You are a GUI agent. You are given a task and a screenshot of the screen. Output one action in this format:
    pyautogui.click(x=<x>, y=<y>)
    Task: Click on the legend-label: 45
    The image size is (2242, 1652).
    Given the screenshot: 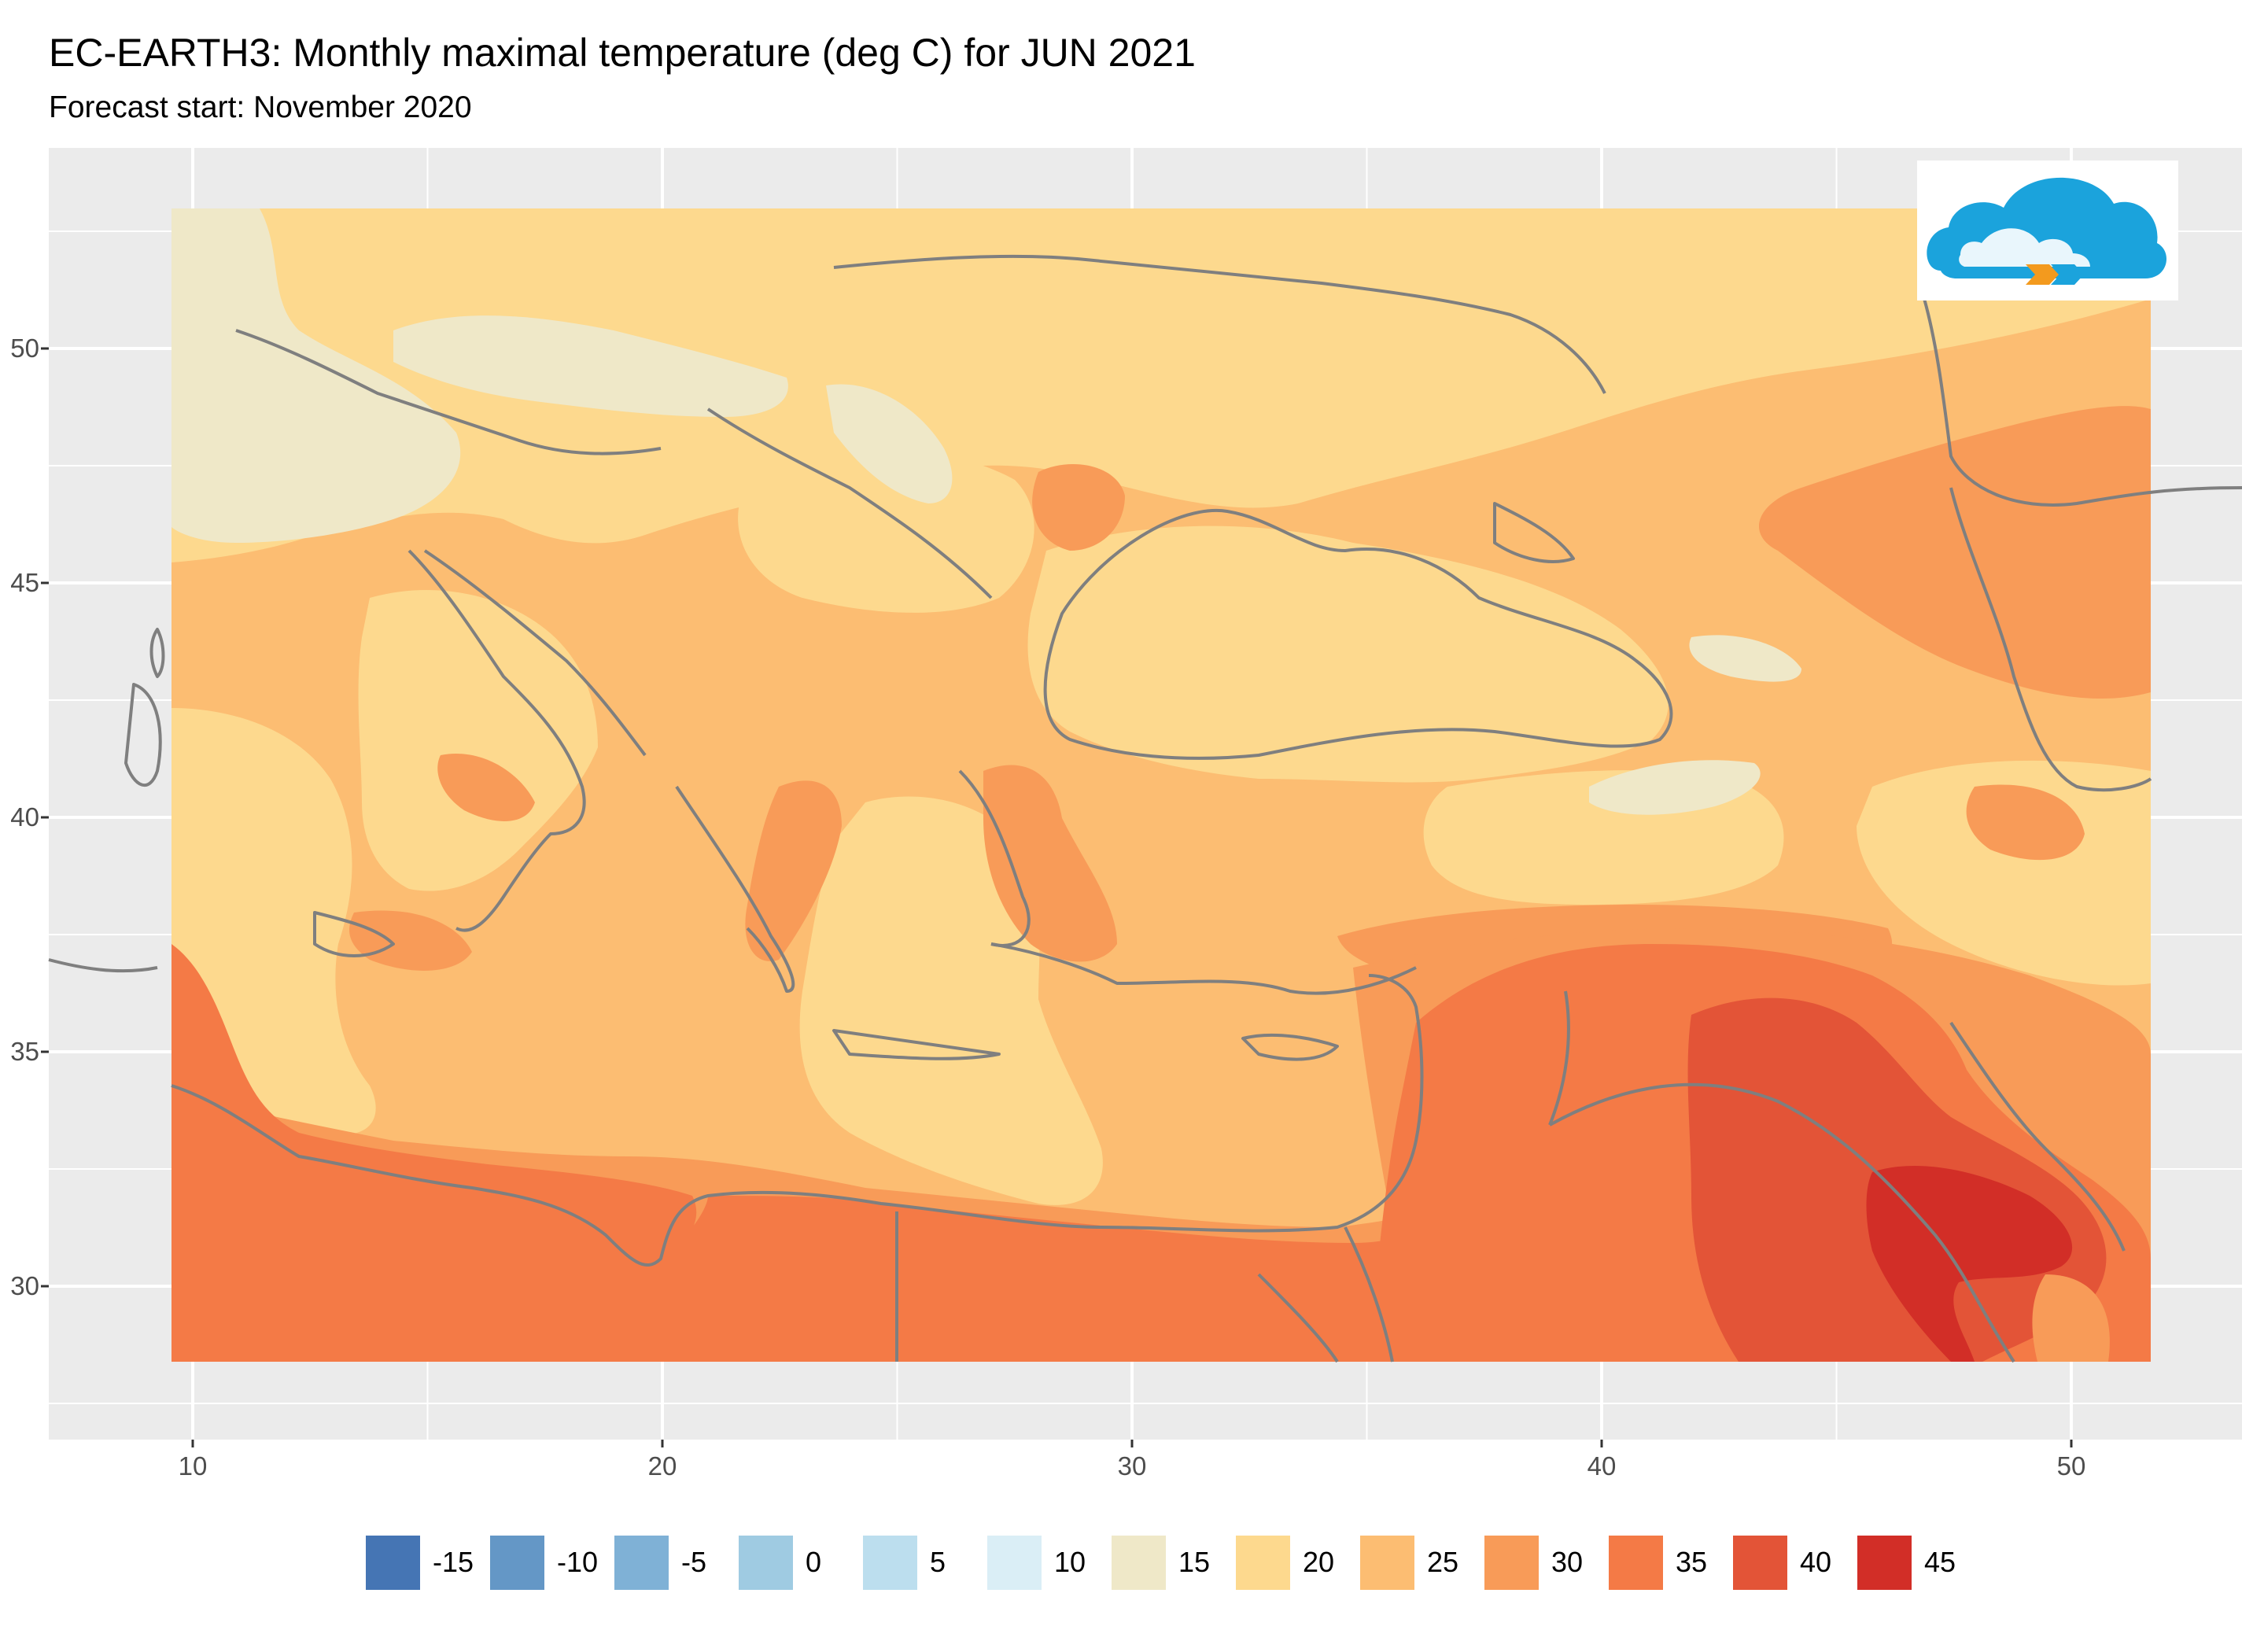 What is the action you would take?
    pyautogui.click(x=1940, y=1562)
    